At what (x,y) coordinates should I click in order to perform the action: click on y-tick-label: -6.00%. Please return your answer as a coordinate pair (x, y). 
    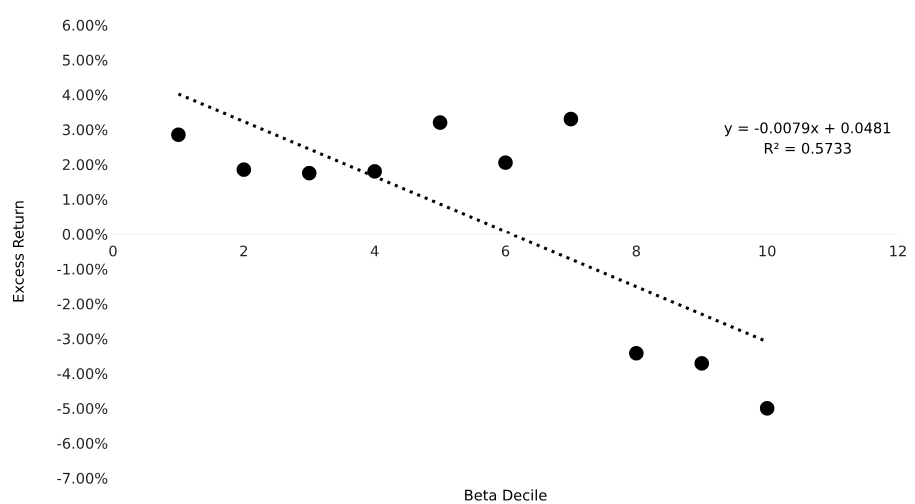
    Looking at the image, I should click on (82, 443).